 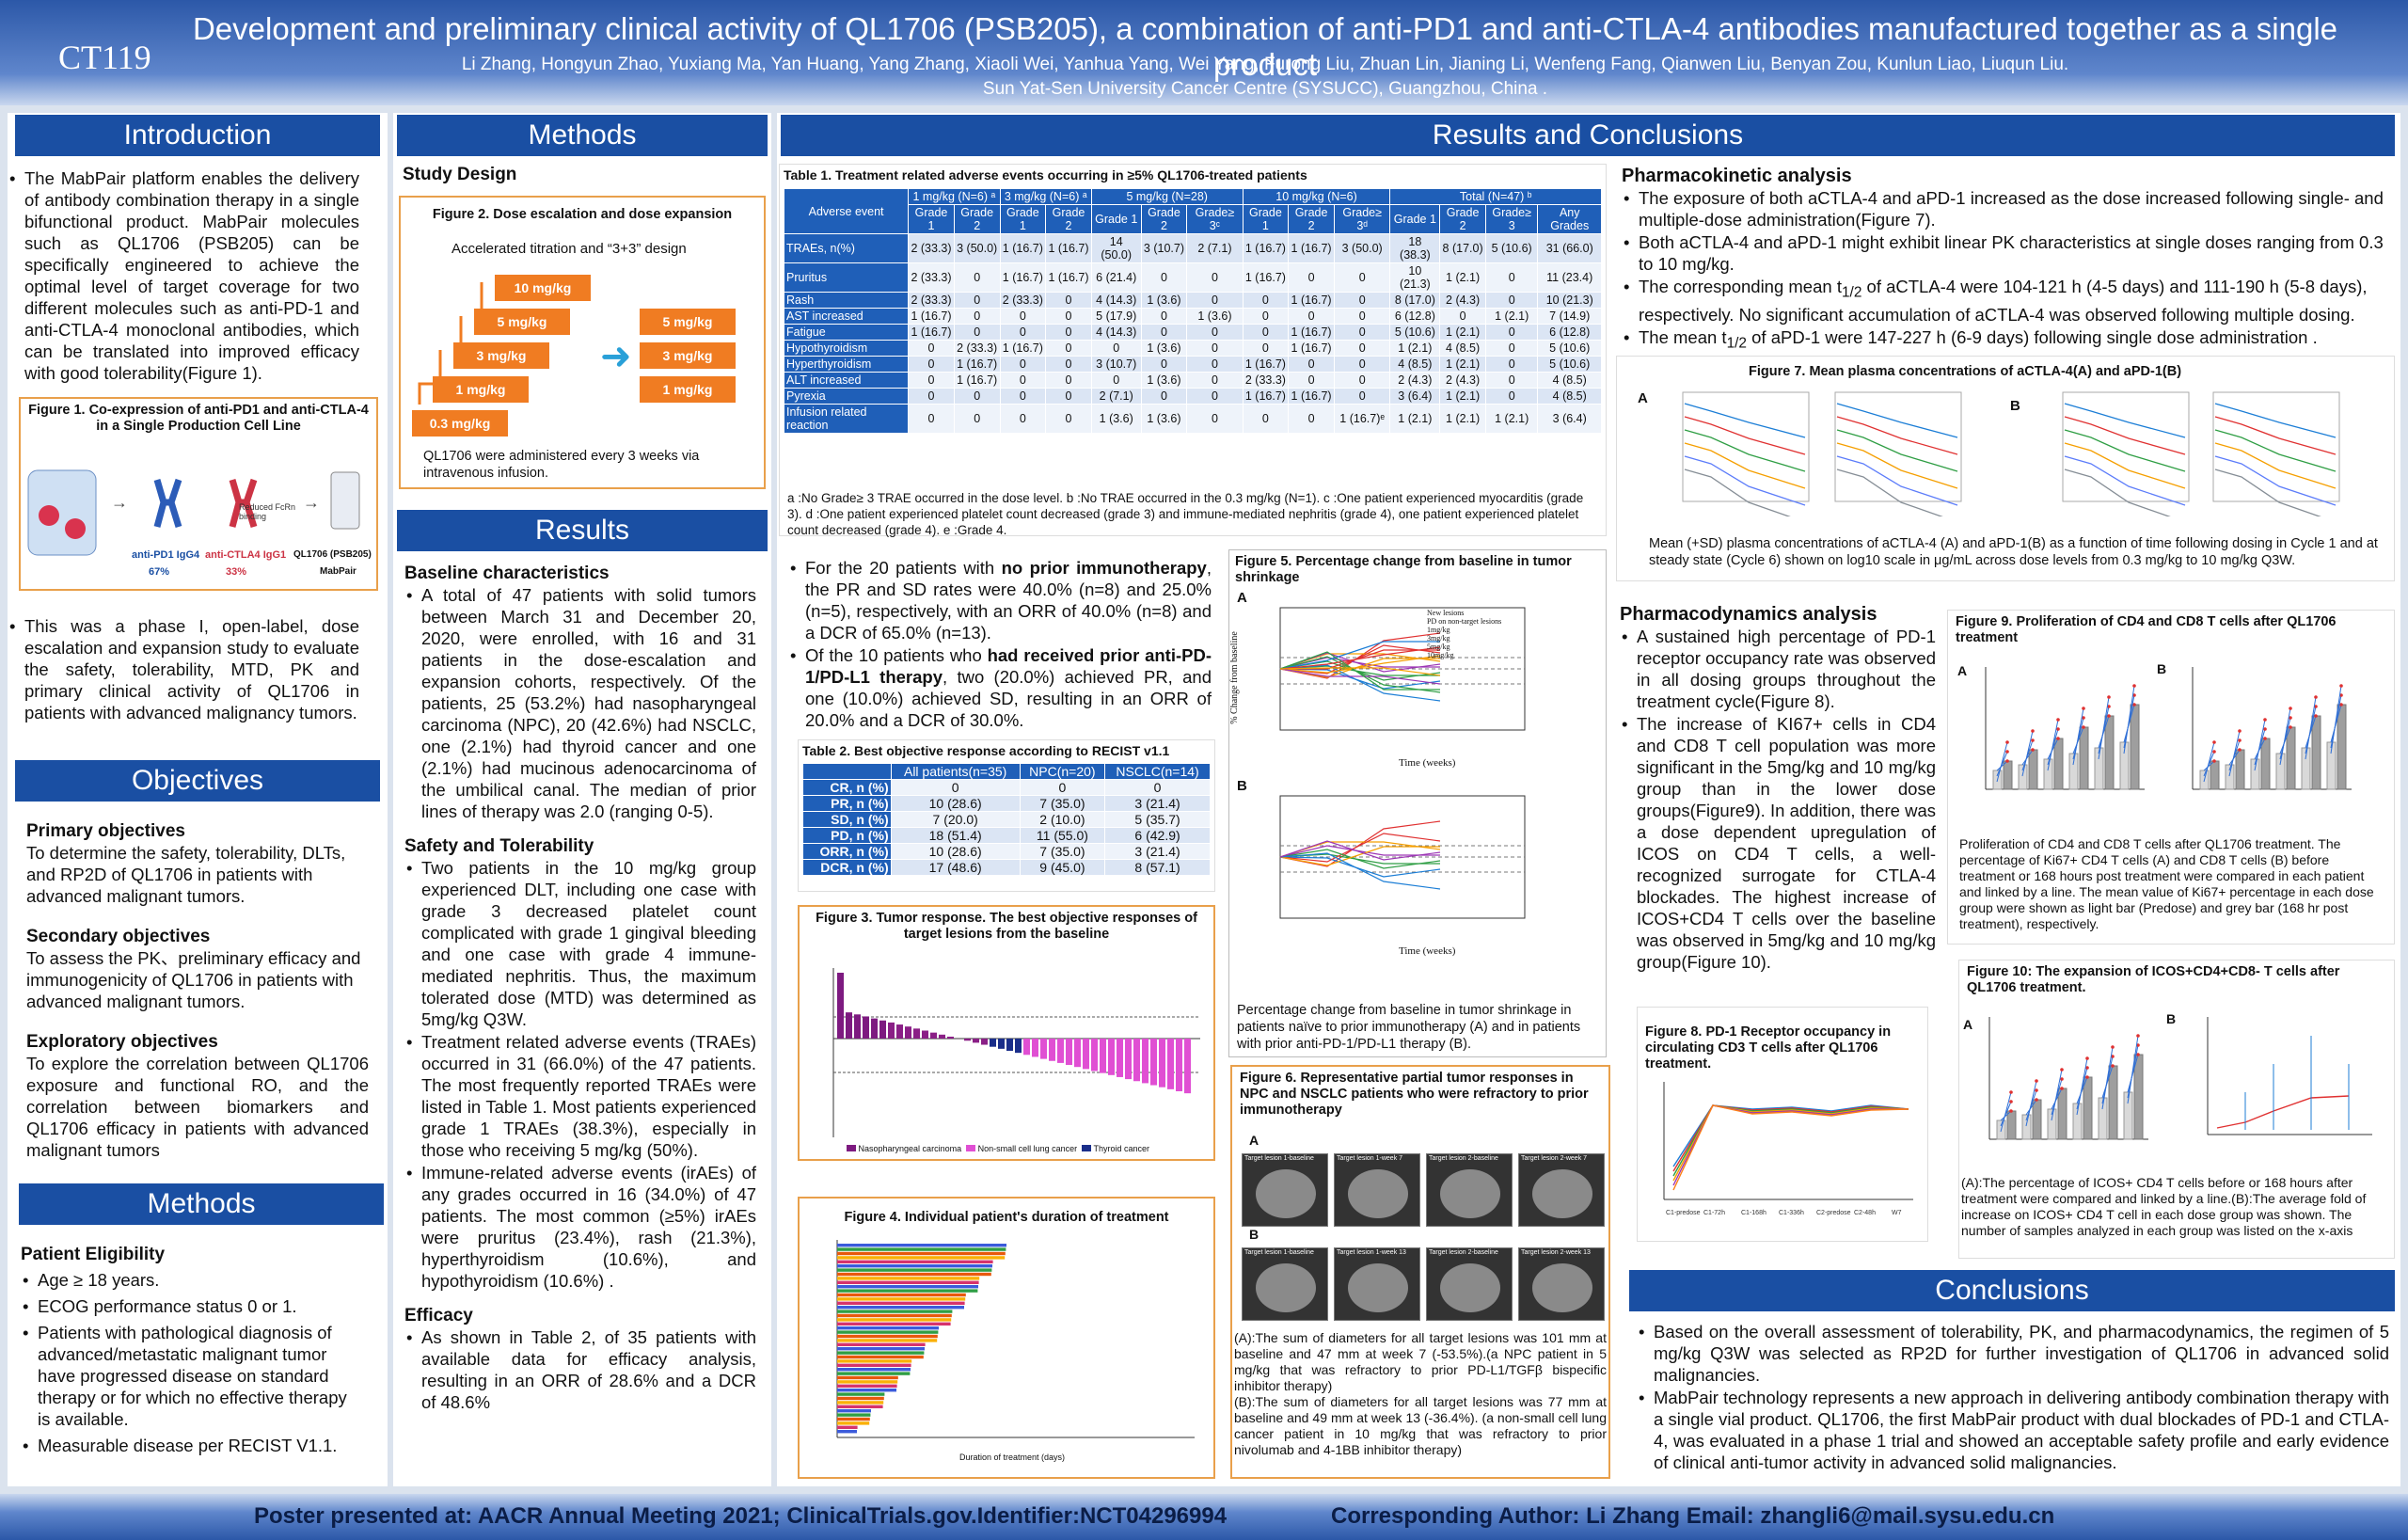 I want to click on t1-cell: 2 (33.3), so click(x=932, y=248).